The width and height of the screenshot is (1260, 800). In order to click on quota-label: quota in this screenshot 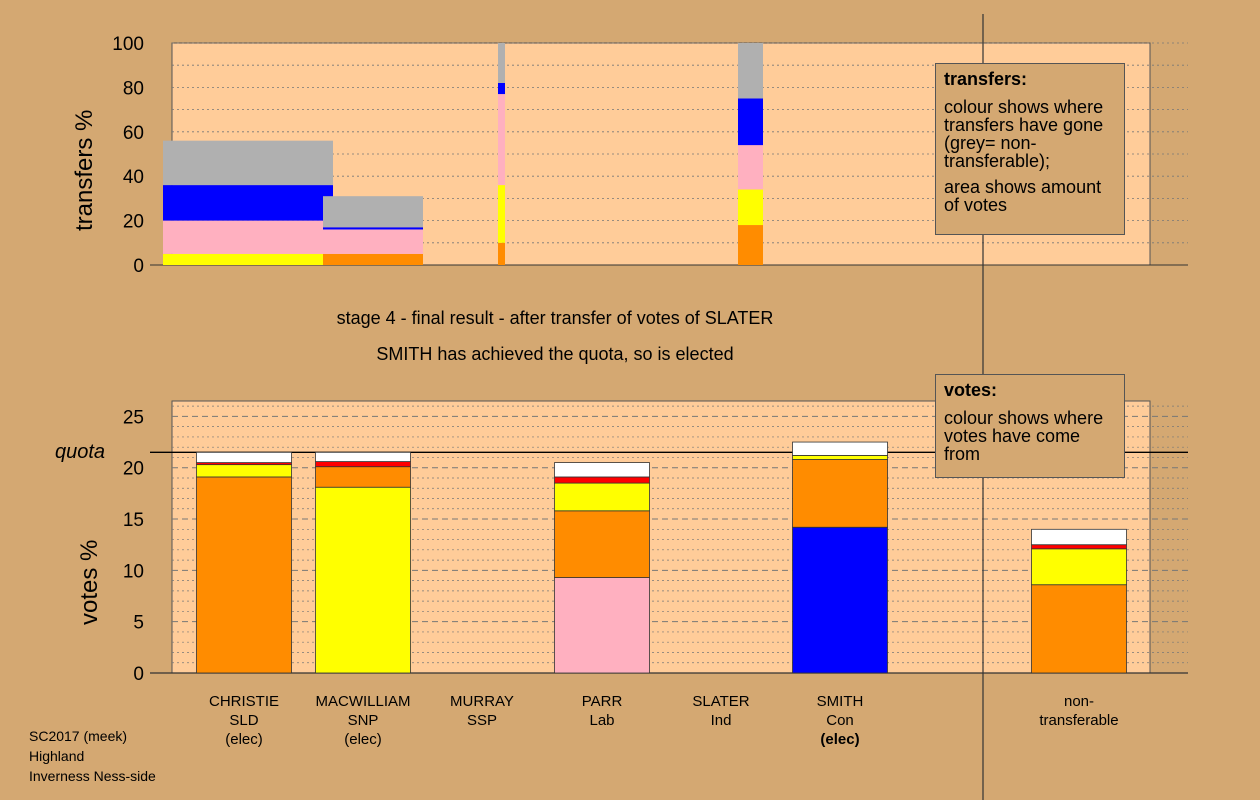, I will do `click(80, 452)`.